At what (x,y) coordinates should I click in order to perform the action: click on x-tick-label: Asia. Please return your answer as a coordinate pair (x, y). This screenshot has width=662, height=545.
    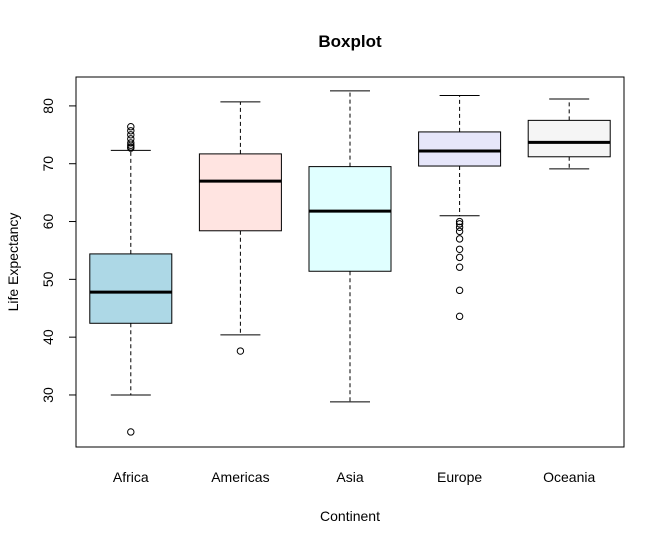
    Looking at the image, I should click on (349, 477).